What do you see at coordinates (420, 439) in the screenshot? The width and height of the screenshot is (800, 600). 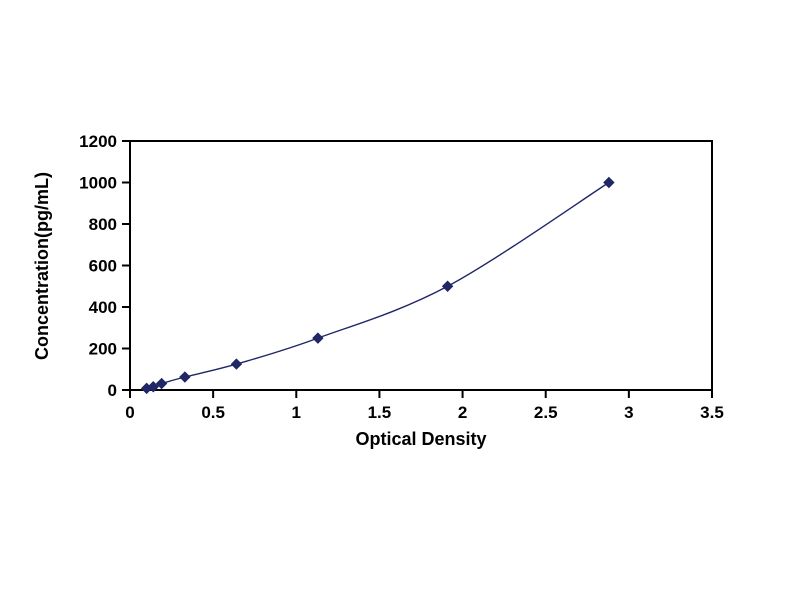 I see `x-axis-title: Optical Density` at bounding box center [420, 439].